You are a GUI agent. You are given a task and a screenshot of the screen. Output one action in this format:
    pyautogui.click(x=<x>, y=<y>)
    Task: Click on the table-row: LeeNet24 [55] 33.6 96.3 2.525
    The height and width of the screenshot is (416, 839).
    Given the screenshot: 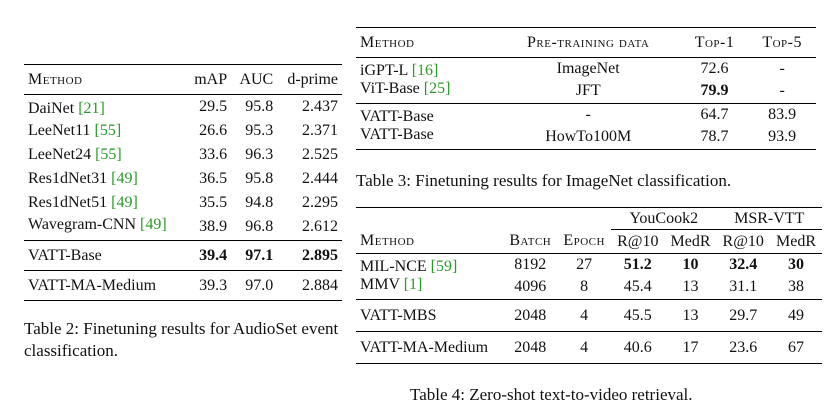 What is the action you would take?
    pyautogui.click(x=183, y=155)
    